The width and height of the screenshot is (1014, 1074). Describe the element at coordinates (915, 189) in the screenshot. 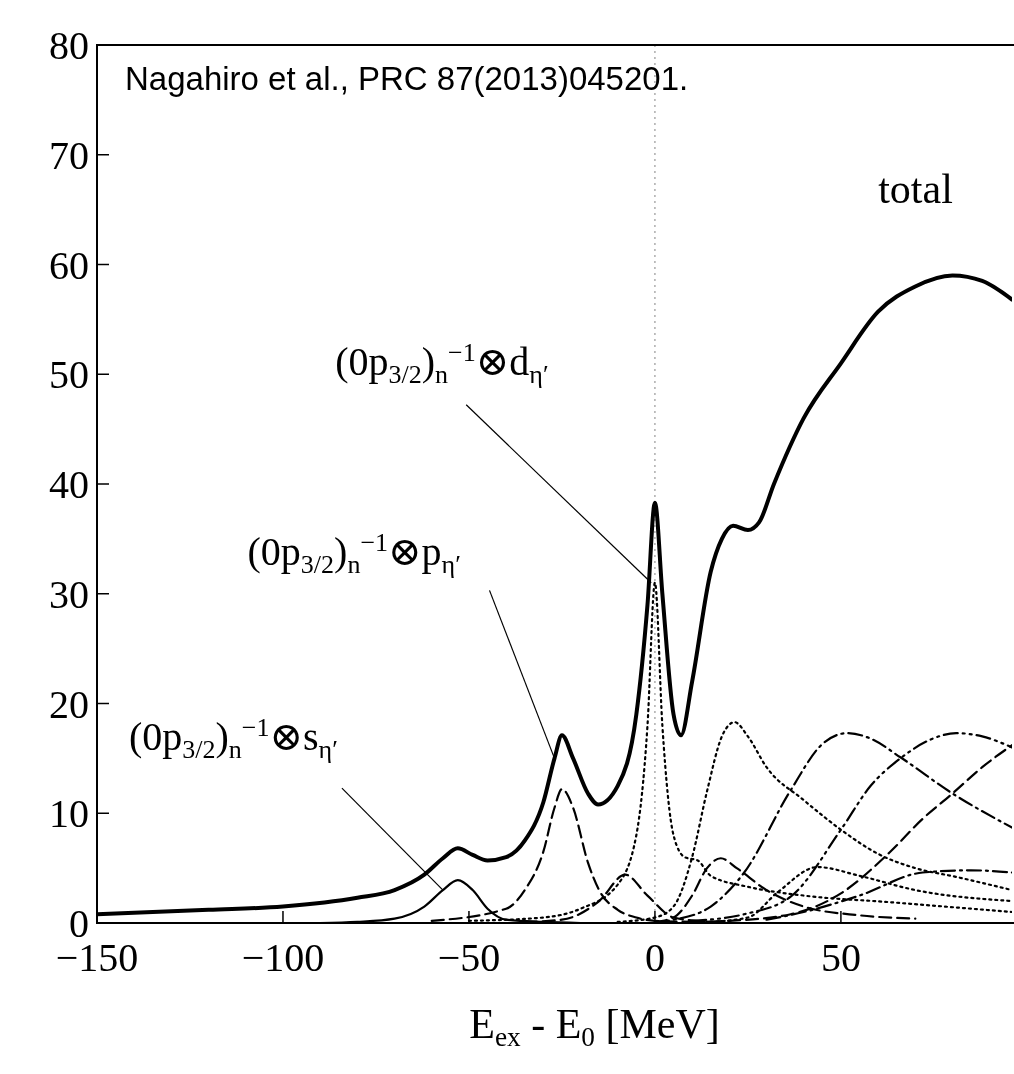

I see `series-label: total` at that location.